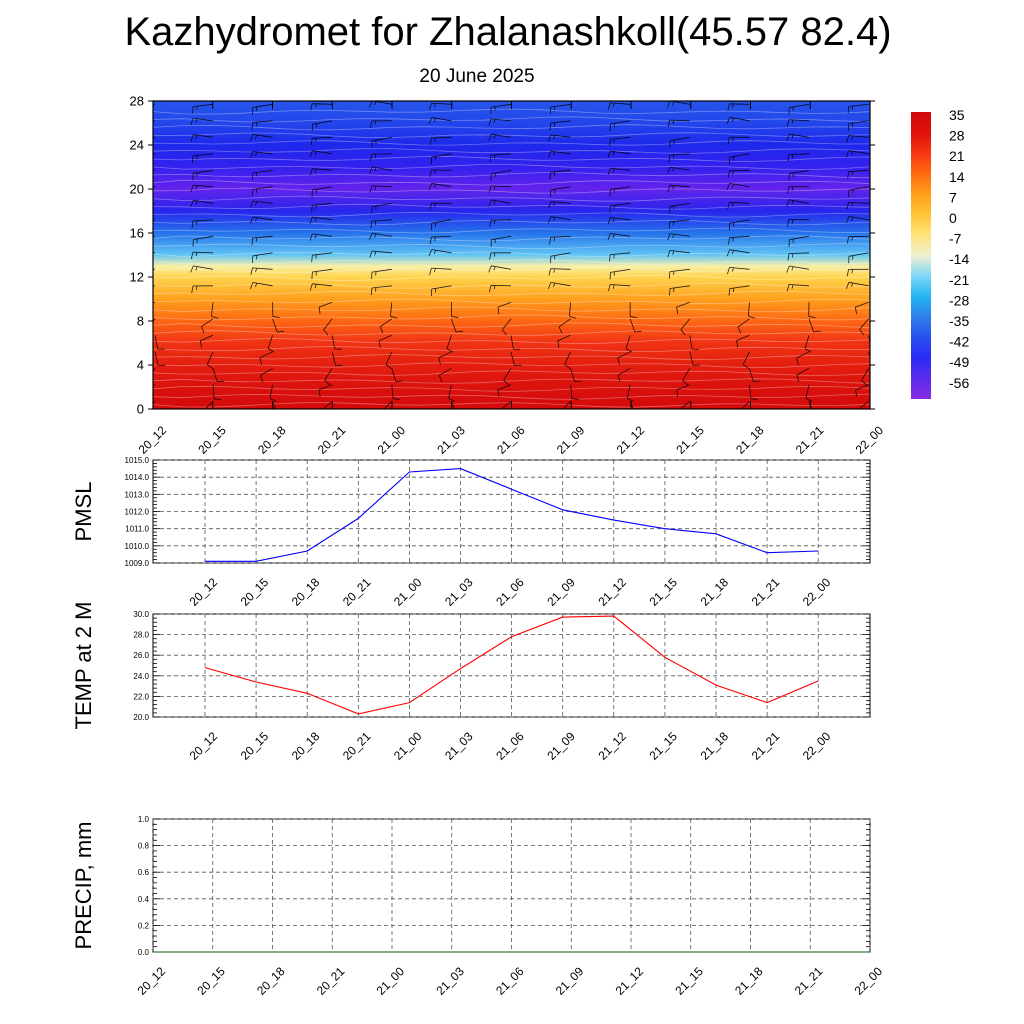 Image resolution: width=1024 pixels, height=1024 pixels. I want to click on precip-y-tick-label: 0.8, so click(144, 846).